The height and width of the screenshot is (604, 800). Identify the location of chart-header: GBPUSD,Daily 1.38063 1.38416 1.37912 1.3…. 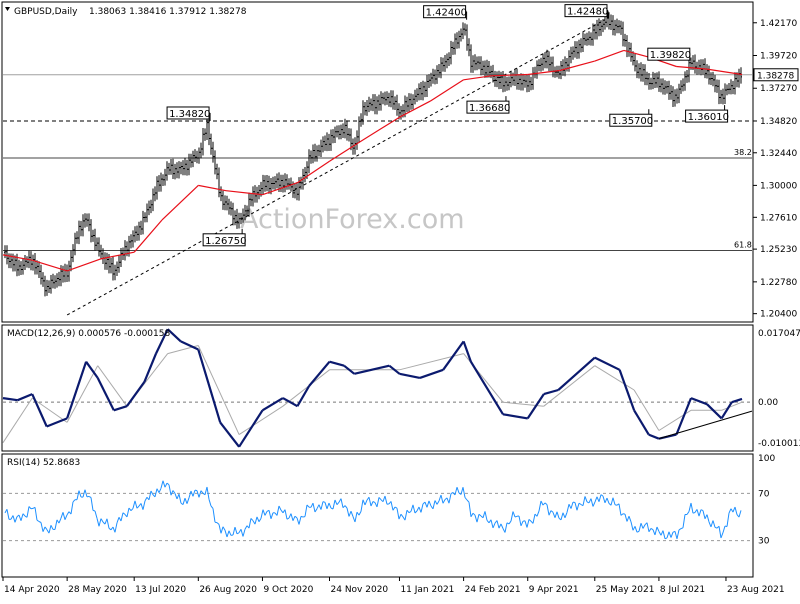
(130, 12).